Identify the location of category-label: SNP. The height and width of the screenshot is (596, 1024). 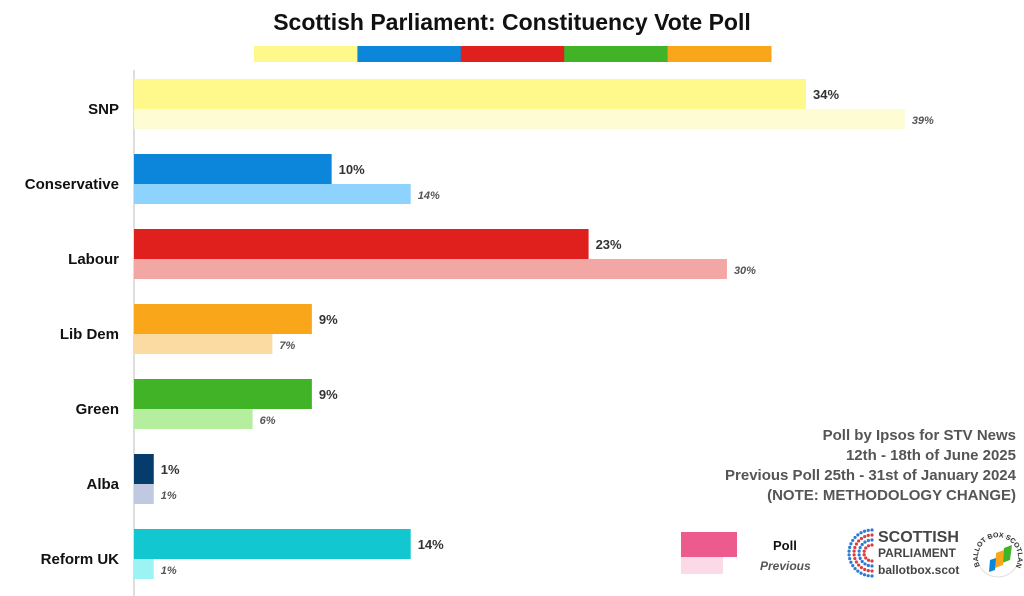
(103, 109).